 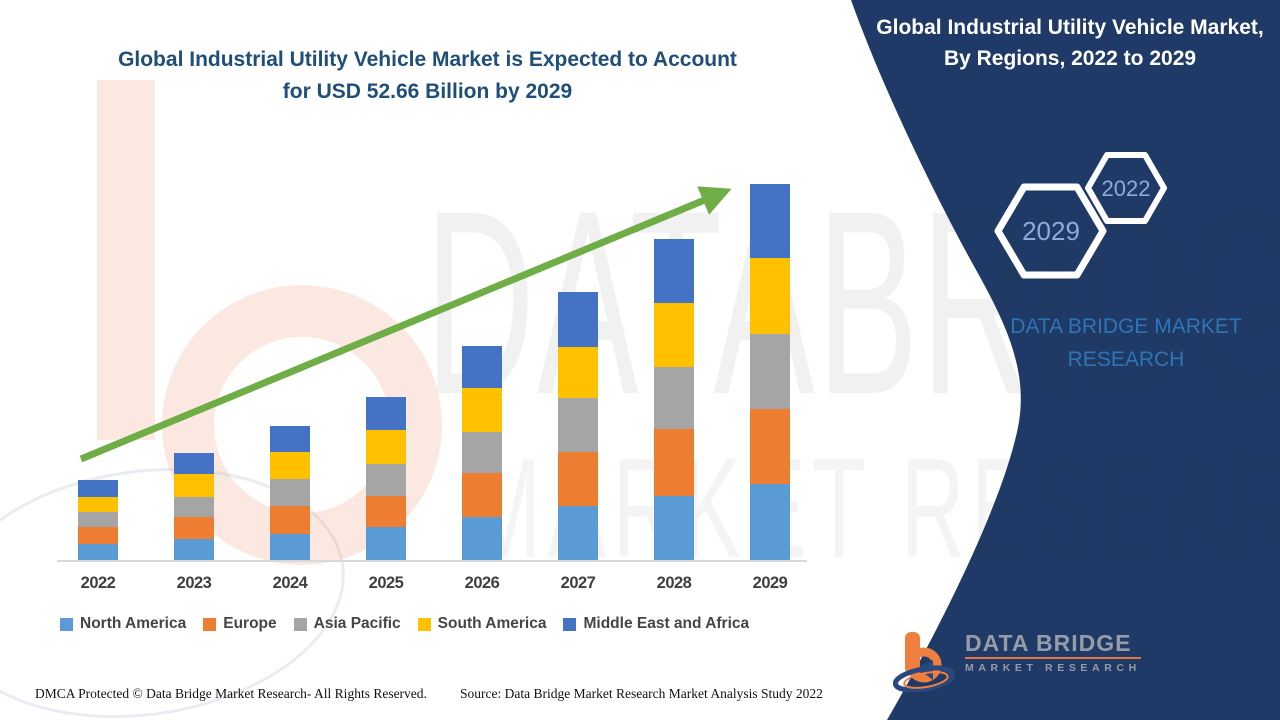 I want to click on x-axis-label-2024: 2024, so click(x=290, y=583).